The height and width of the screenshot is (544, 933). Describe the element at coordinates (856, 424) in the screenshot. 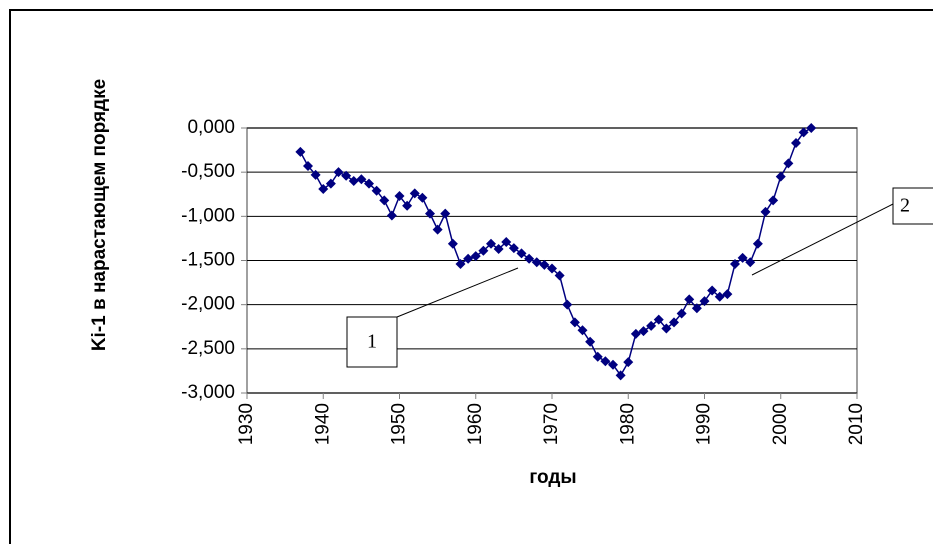

I see `x-tick-label: 2010` at that location.